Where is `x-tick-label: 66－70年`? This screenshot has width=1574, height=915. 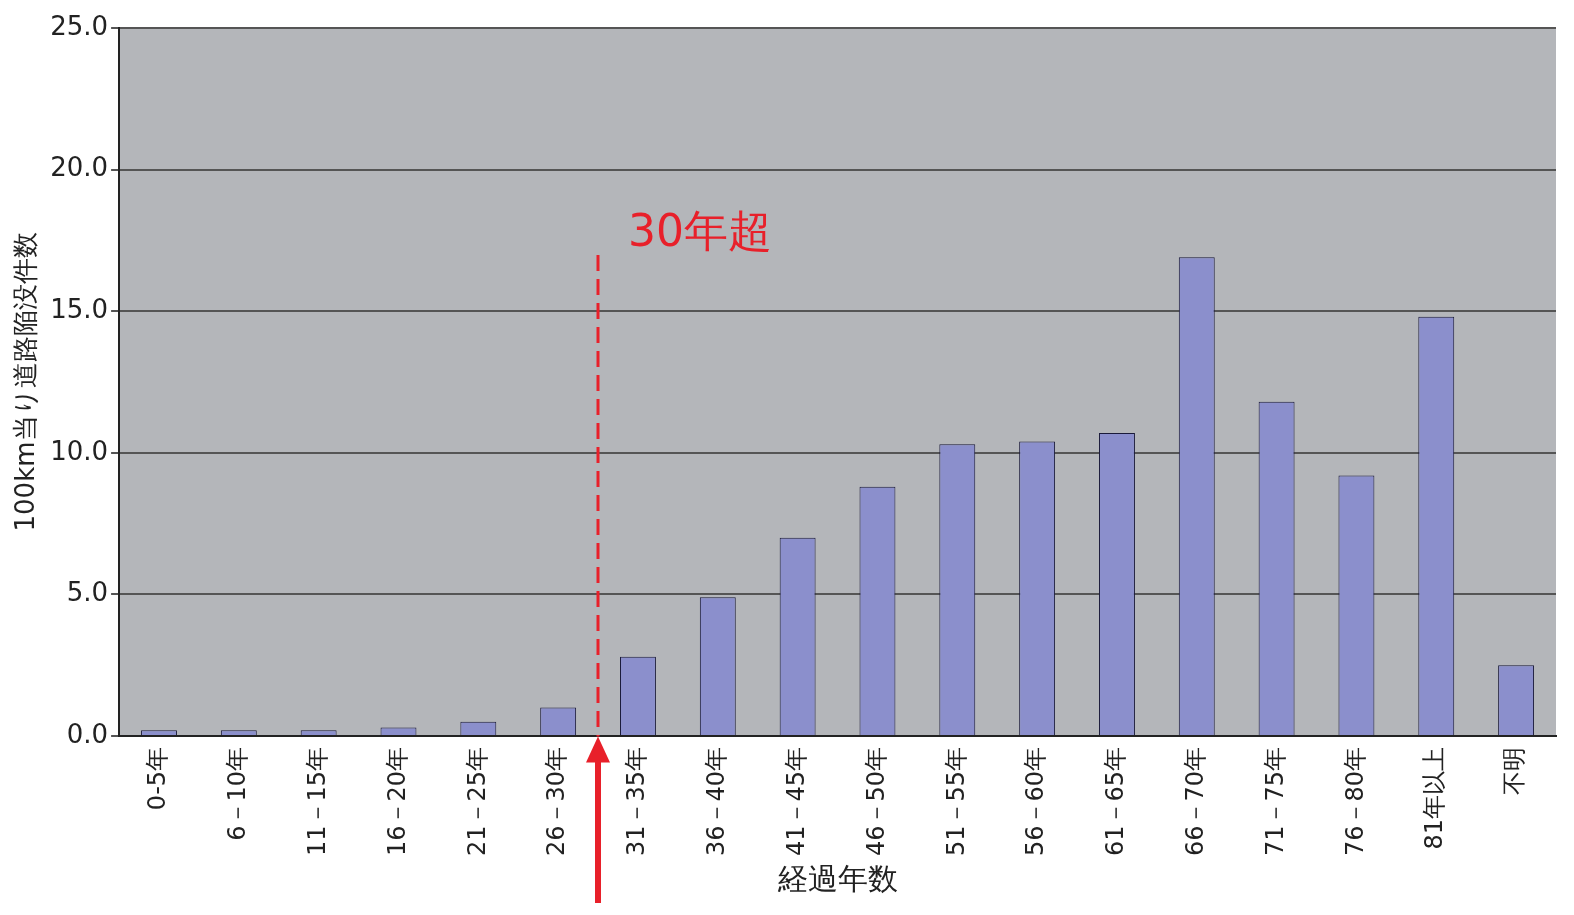 x-tick-label: 66－70年 is located at coordinates (1195, 801).